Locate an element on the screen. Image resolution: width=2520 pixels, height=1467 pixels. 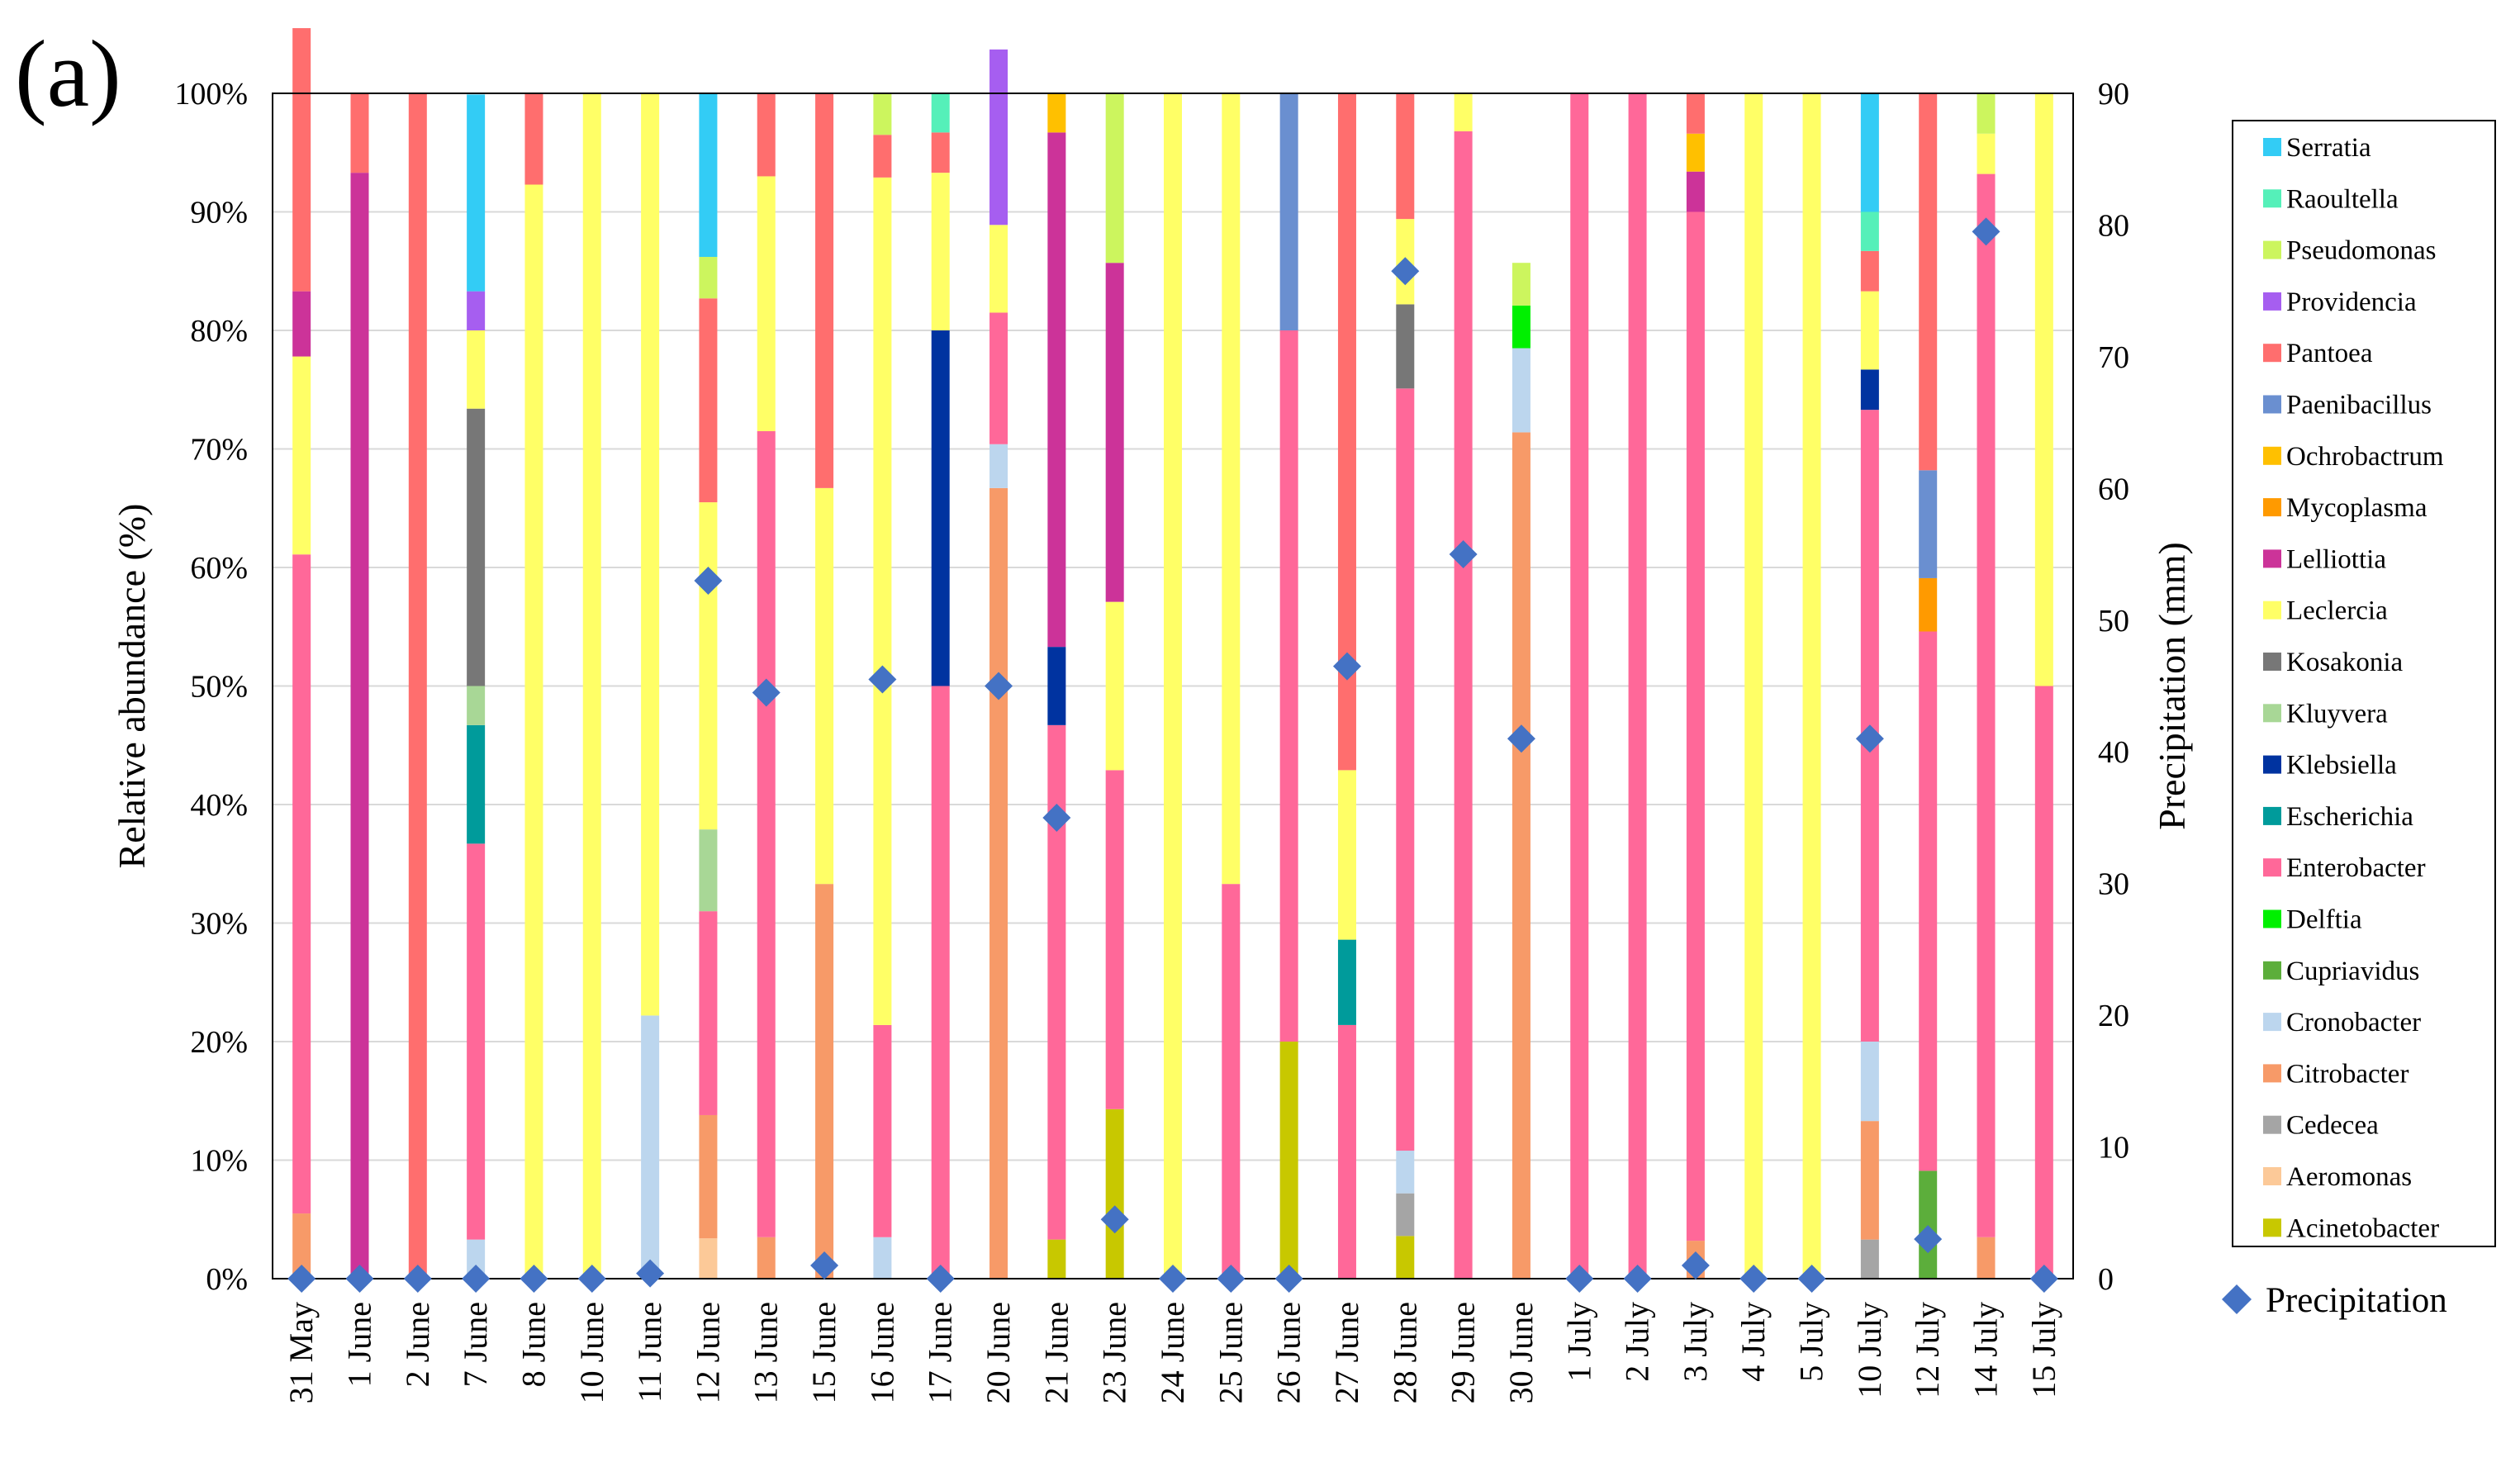
y2-tick-label: 60 is located at coordinates (2113, 489).